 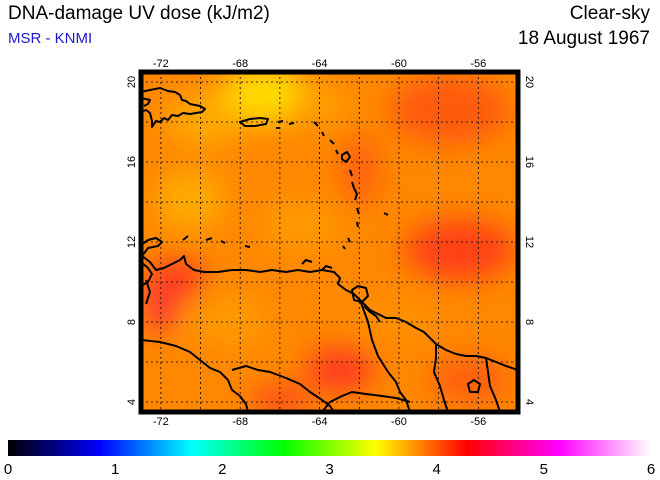 What do you see at coordinates (146, 102) in the screenshot?
I see `coast-hispaniola-north` at bounding box center [146, 102].